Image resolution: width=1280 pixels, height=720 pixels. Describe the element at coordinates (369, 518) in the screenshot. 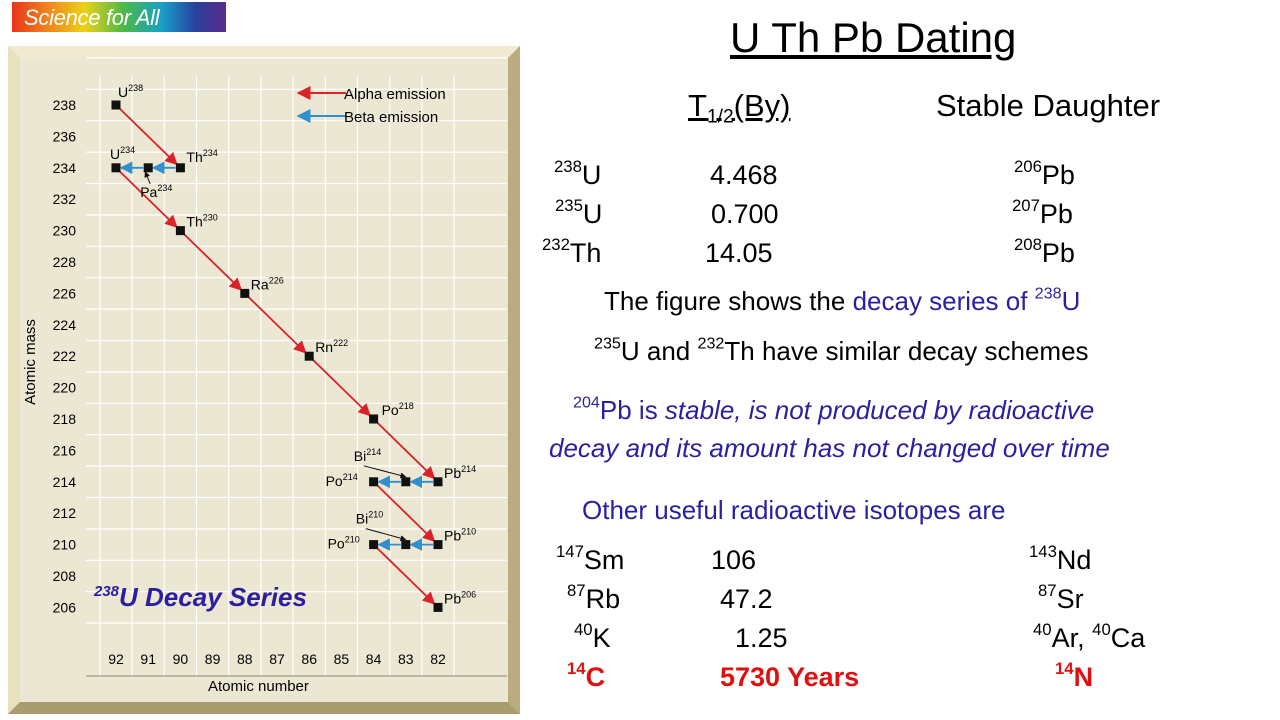

I see `nuclide-label: Bi210` at that location.